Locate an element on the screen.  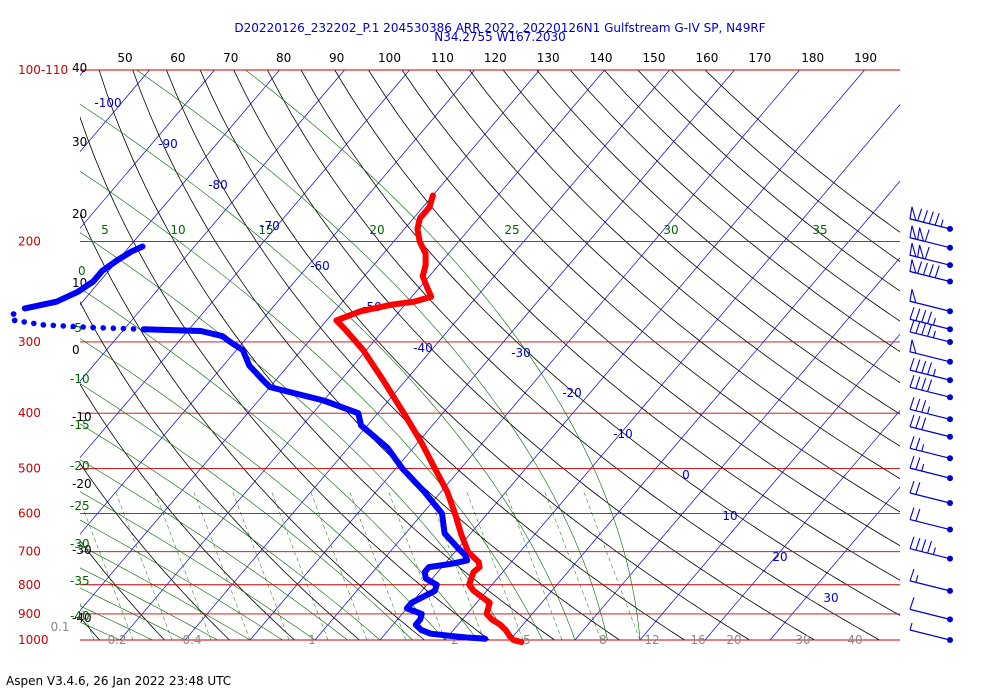
top-axis-label: 100 is located at coordinates (389, 58).